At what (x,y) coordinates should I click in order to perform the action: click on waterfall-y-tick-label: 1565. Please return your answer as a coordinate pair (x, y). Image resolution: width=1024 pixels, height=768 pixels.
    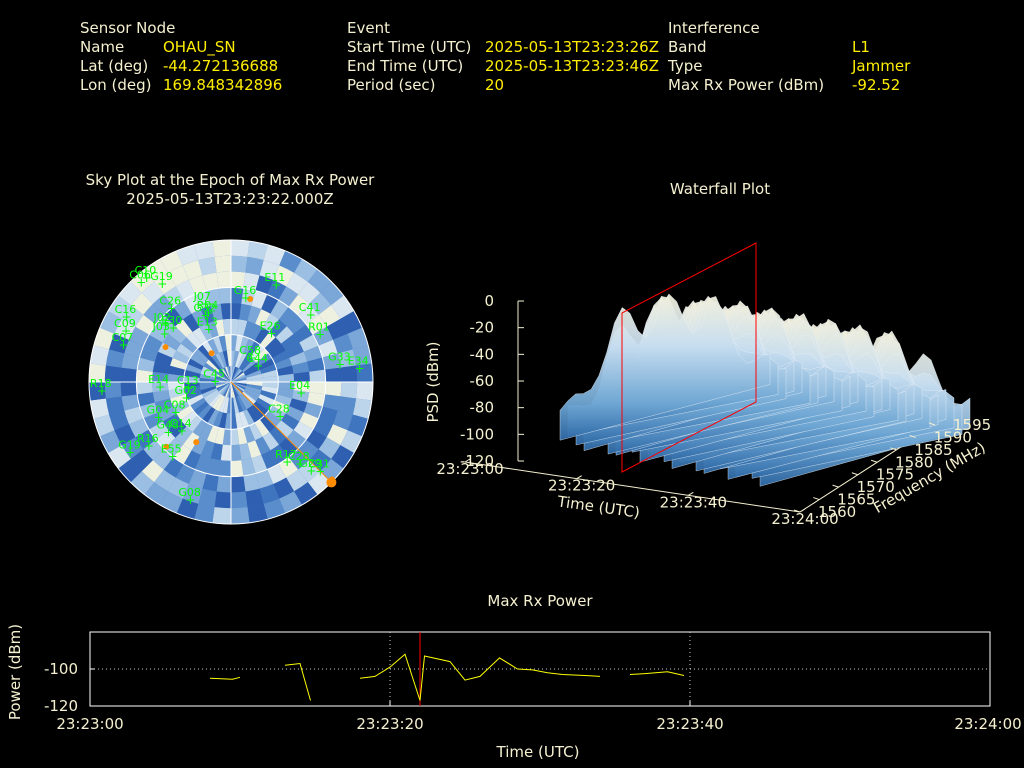
    Looking at the image, I should click on (856, 500).